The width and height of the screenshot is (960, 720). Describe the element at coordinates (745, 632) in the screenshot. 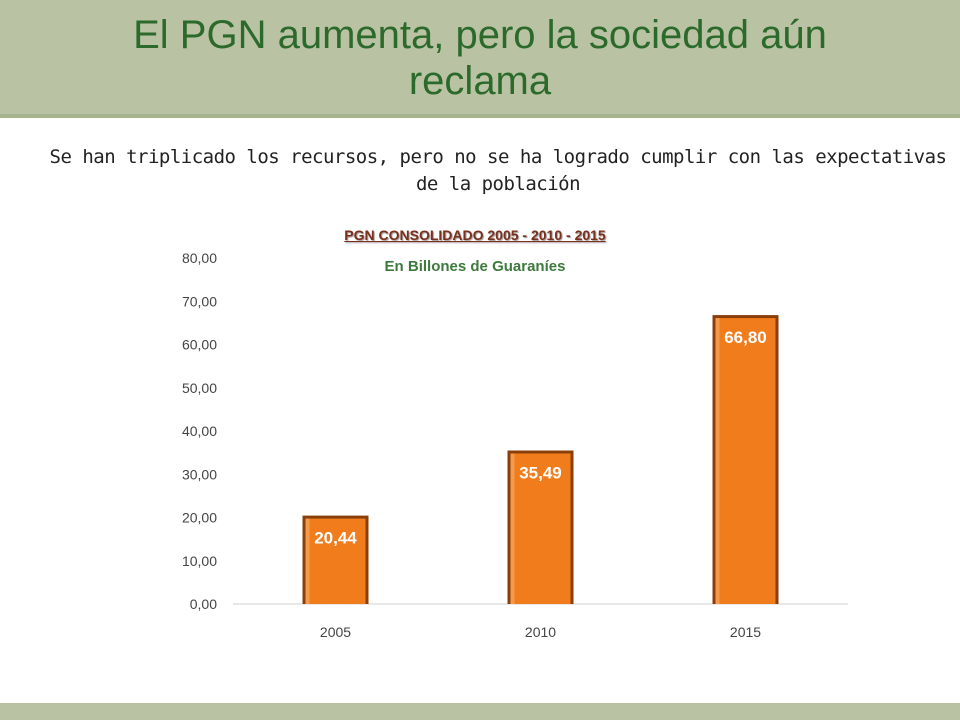

I see `x-tick-label: 2015` at that location.